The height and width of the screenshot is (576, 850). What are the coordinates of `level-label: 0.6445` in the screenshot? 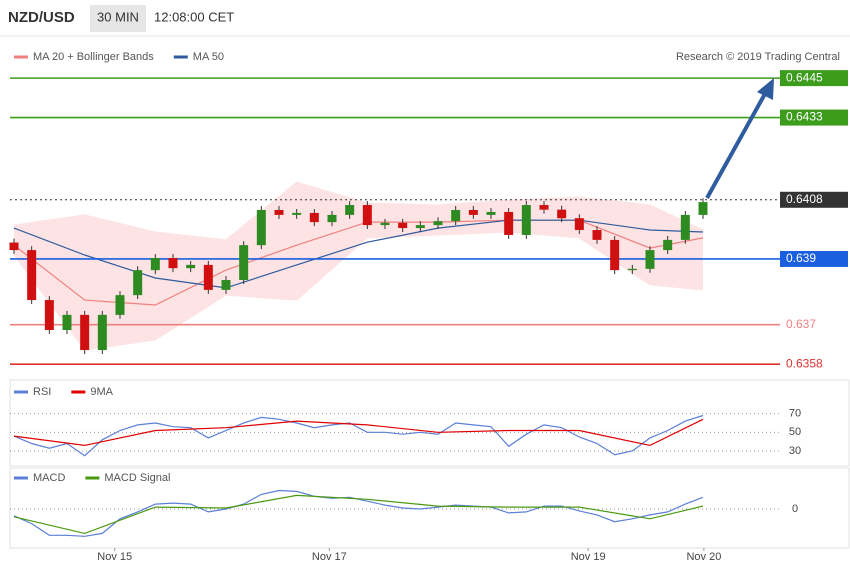 It's located at (804, 77).